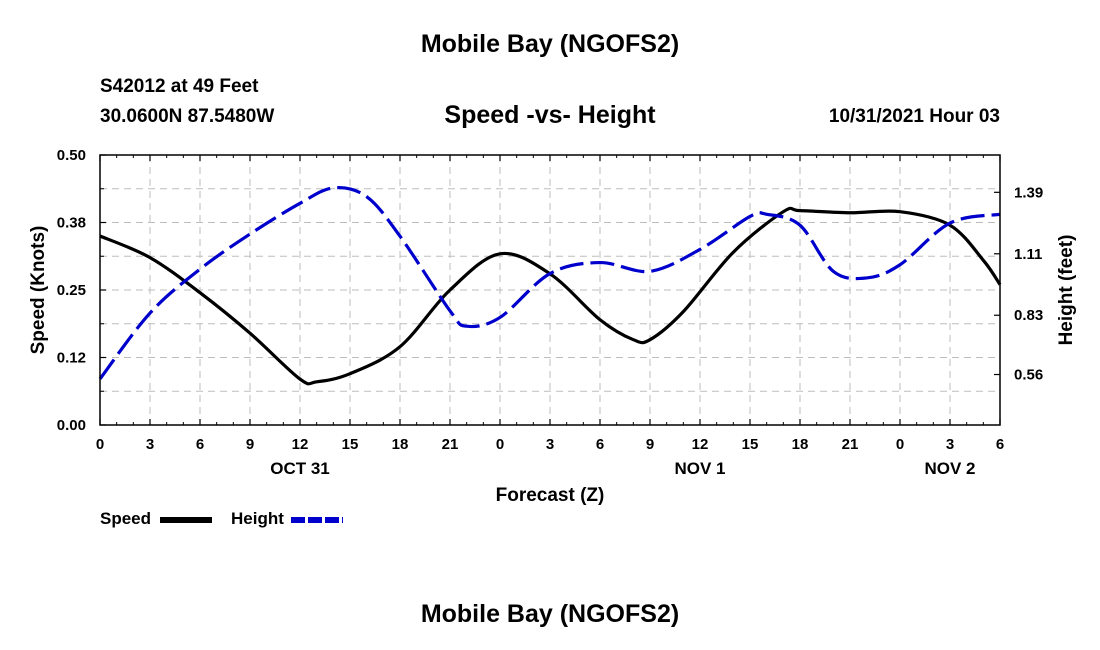 The height and width of the screenshot is (650, 1100). What do you see at coordinates (914, 116) in the screenshot?
I see `timestamp-label: 10/31/2021 Hour 03` at bounding box center [914, 116].